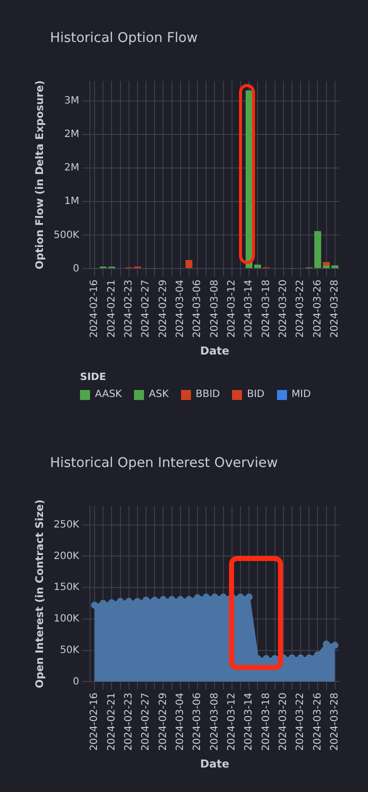 Image resolution: width=368 pixels, height=792 pixels. I want to click on legend-label: BBID, so click(208, 394).